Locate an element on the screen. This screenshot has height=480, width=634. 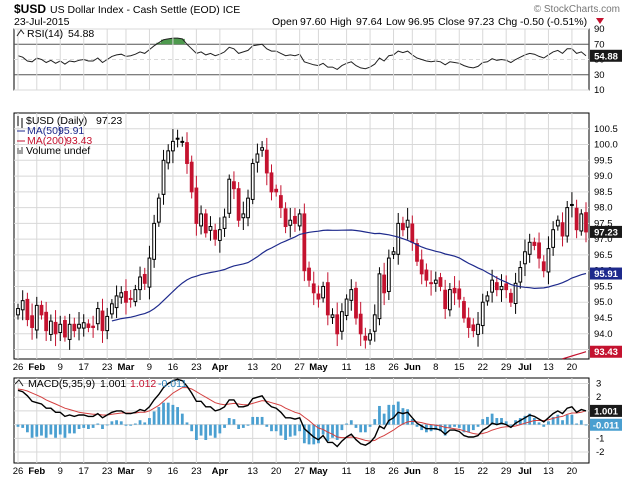
rsi-tick-label: 30 is located at coordinates (599, 75).